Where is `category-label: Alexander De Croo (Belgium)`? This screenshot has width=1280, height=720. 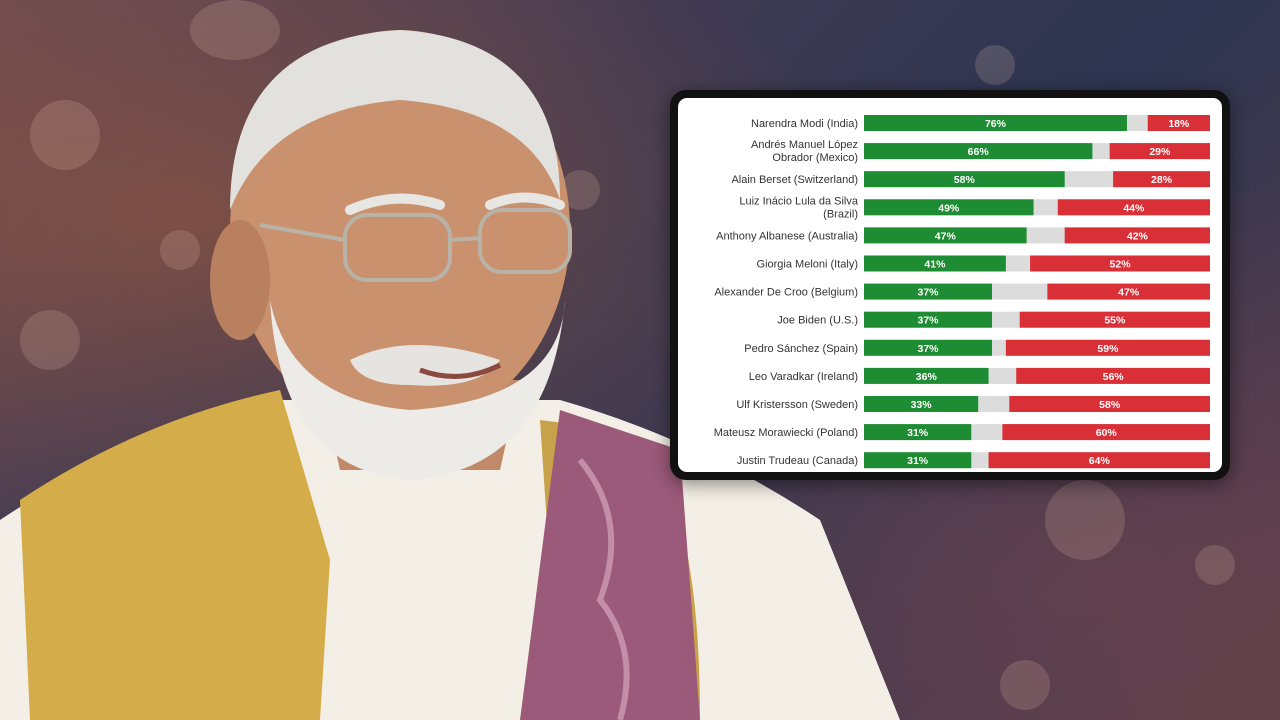 category-label: Alexander De Croo (Belgium) is located at coordinates (786, 293).